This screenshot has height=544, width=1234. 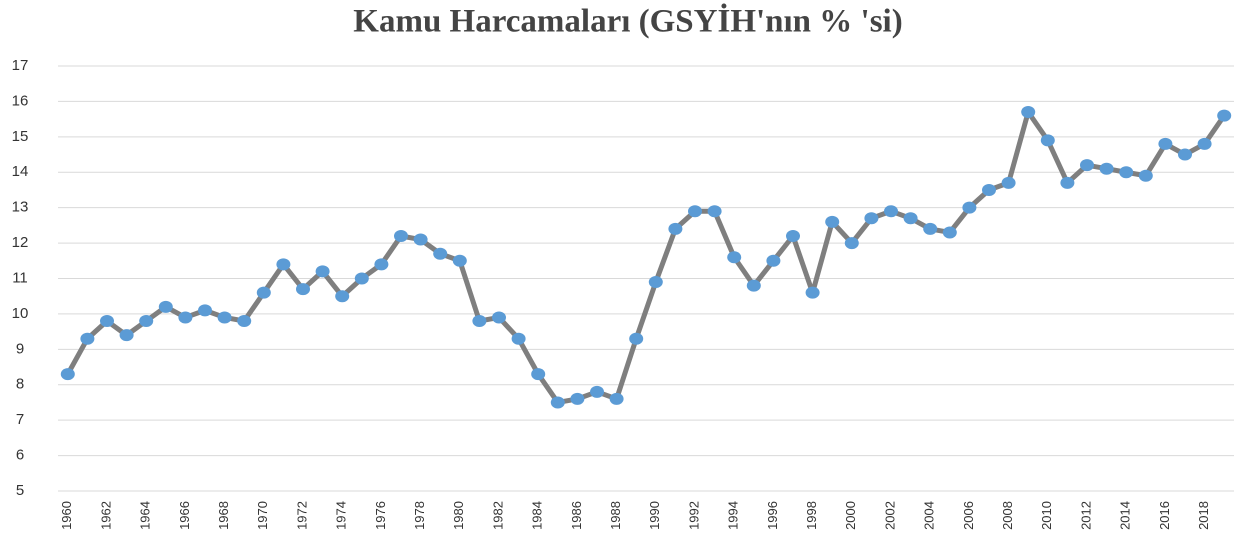 I want to click on x-tick-label: 1996, so click(x=772, y=515).